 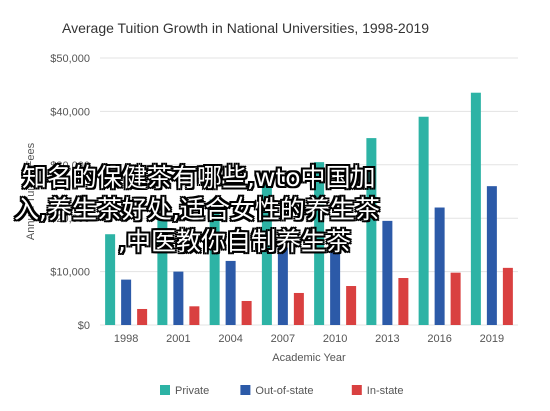 I want to click on y-axis-label: Annual Tuition Fees, so click(x=31, y=191).